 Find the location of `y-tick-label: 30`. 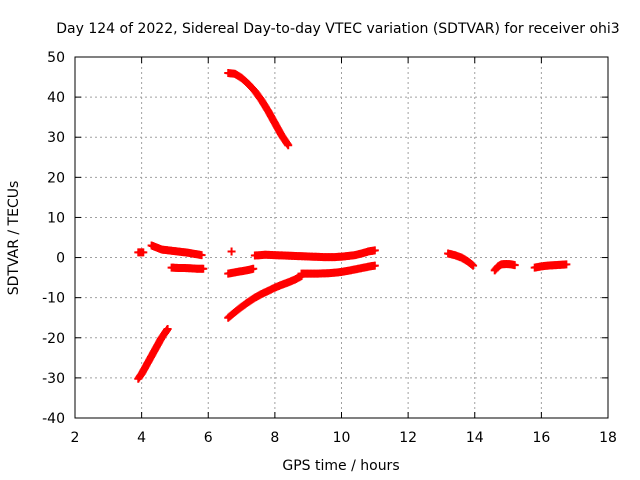

y-tick-label: 30 is located at coordinates (56, 138).